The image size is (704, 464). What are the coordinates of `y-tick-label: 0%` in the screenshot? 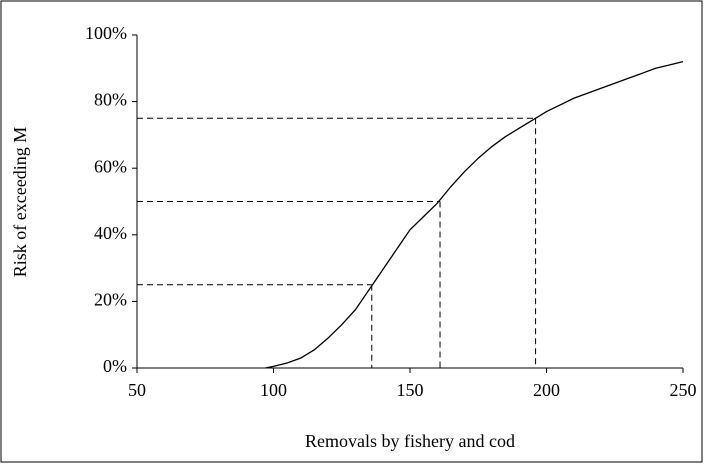 It's located at (115, 366).